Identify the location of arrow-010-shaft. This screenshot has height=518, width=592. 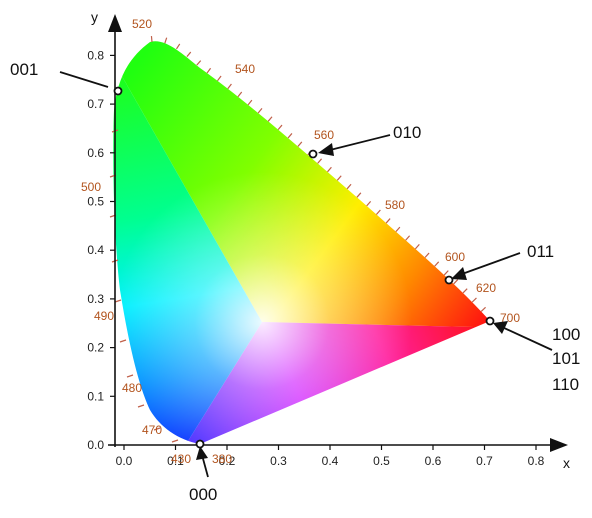
(360, 142).